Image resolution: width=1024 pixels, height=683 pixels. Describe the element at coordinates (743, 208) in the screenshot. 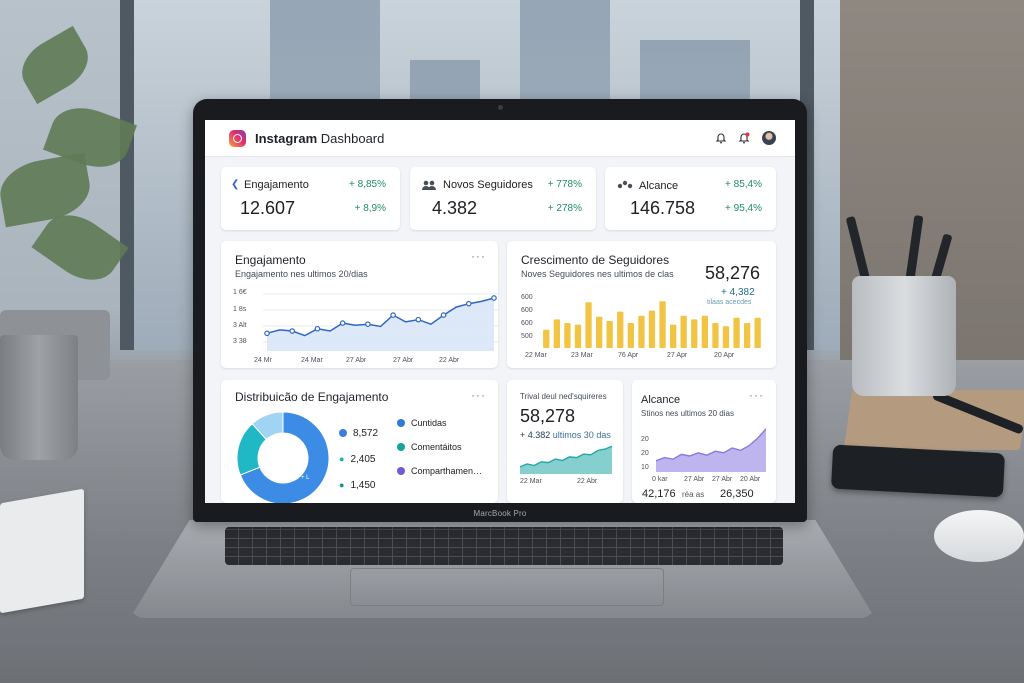

I see `kpi-delta: + 95,4%` at that location.